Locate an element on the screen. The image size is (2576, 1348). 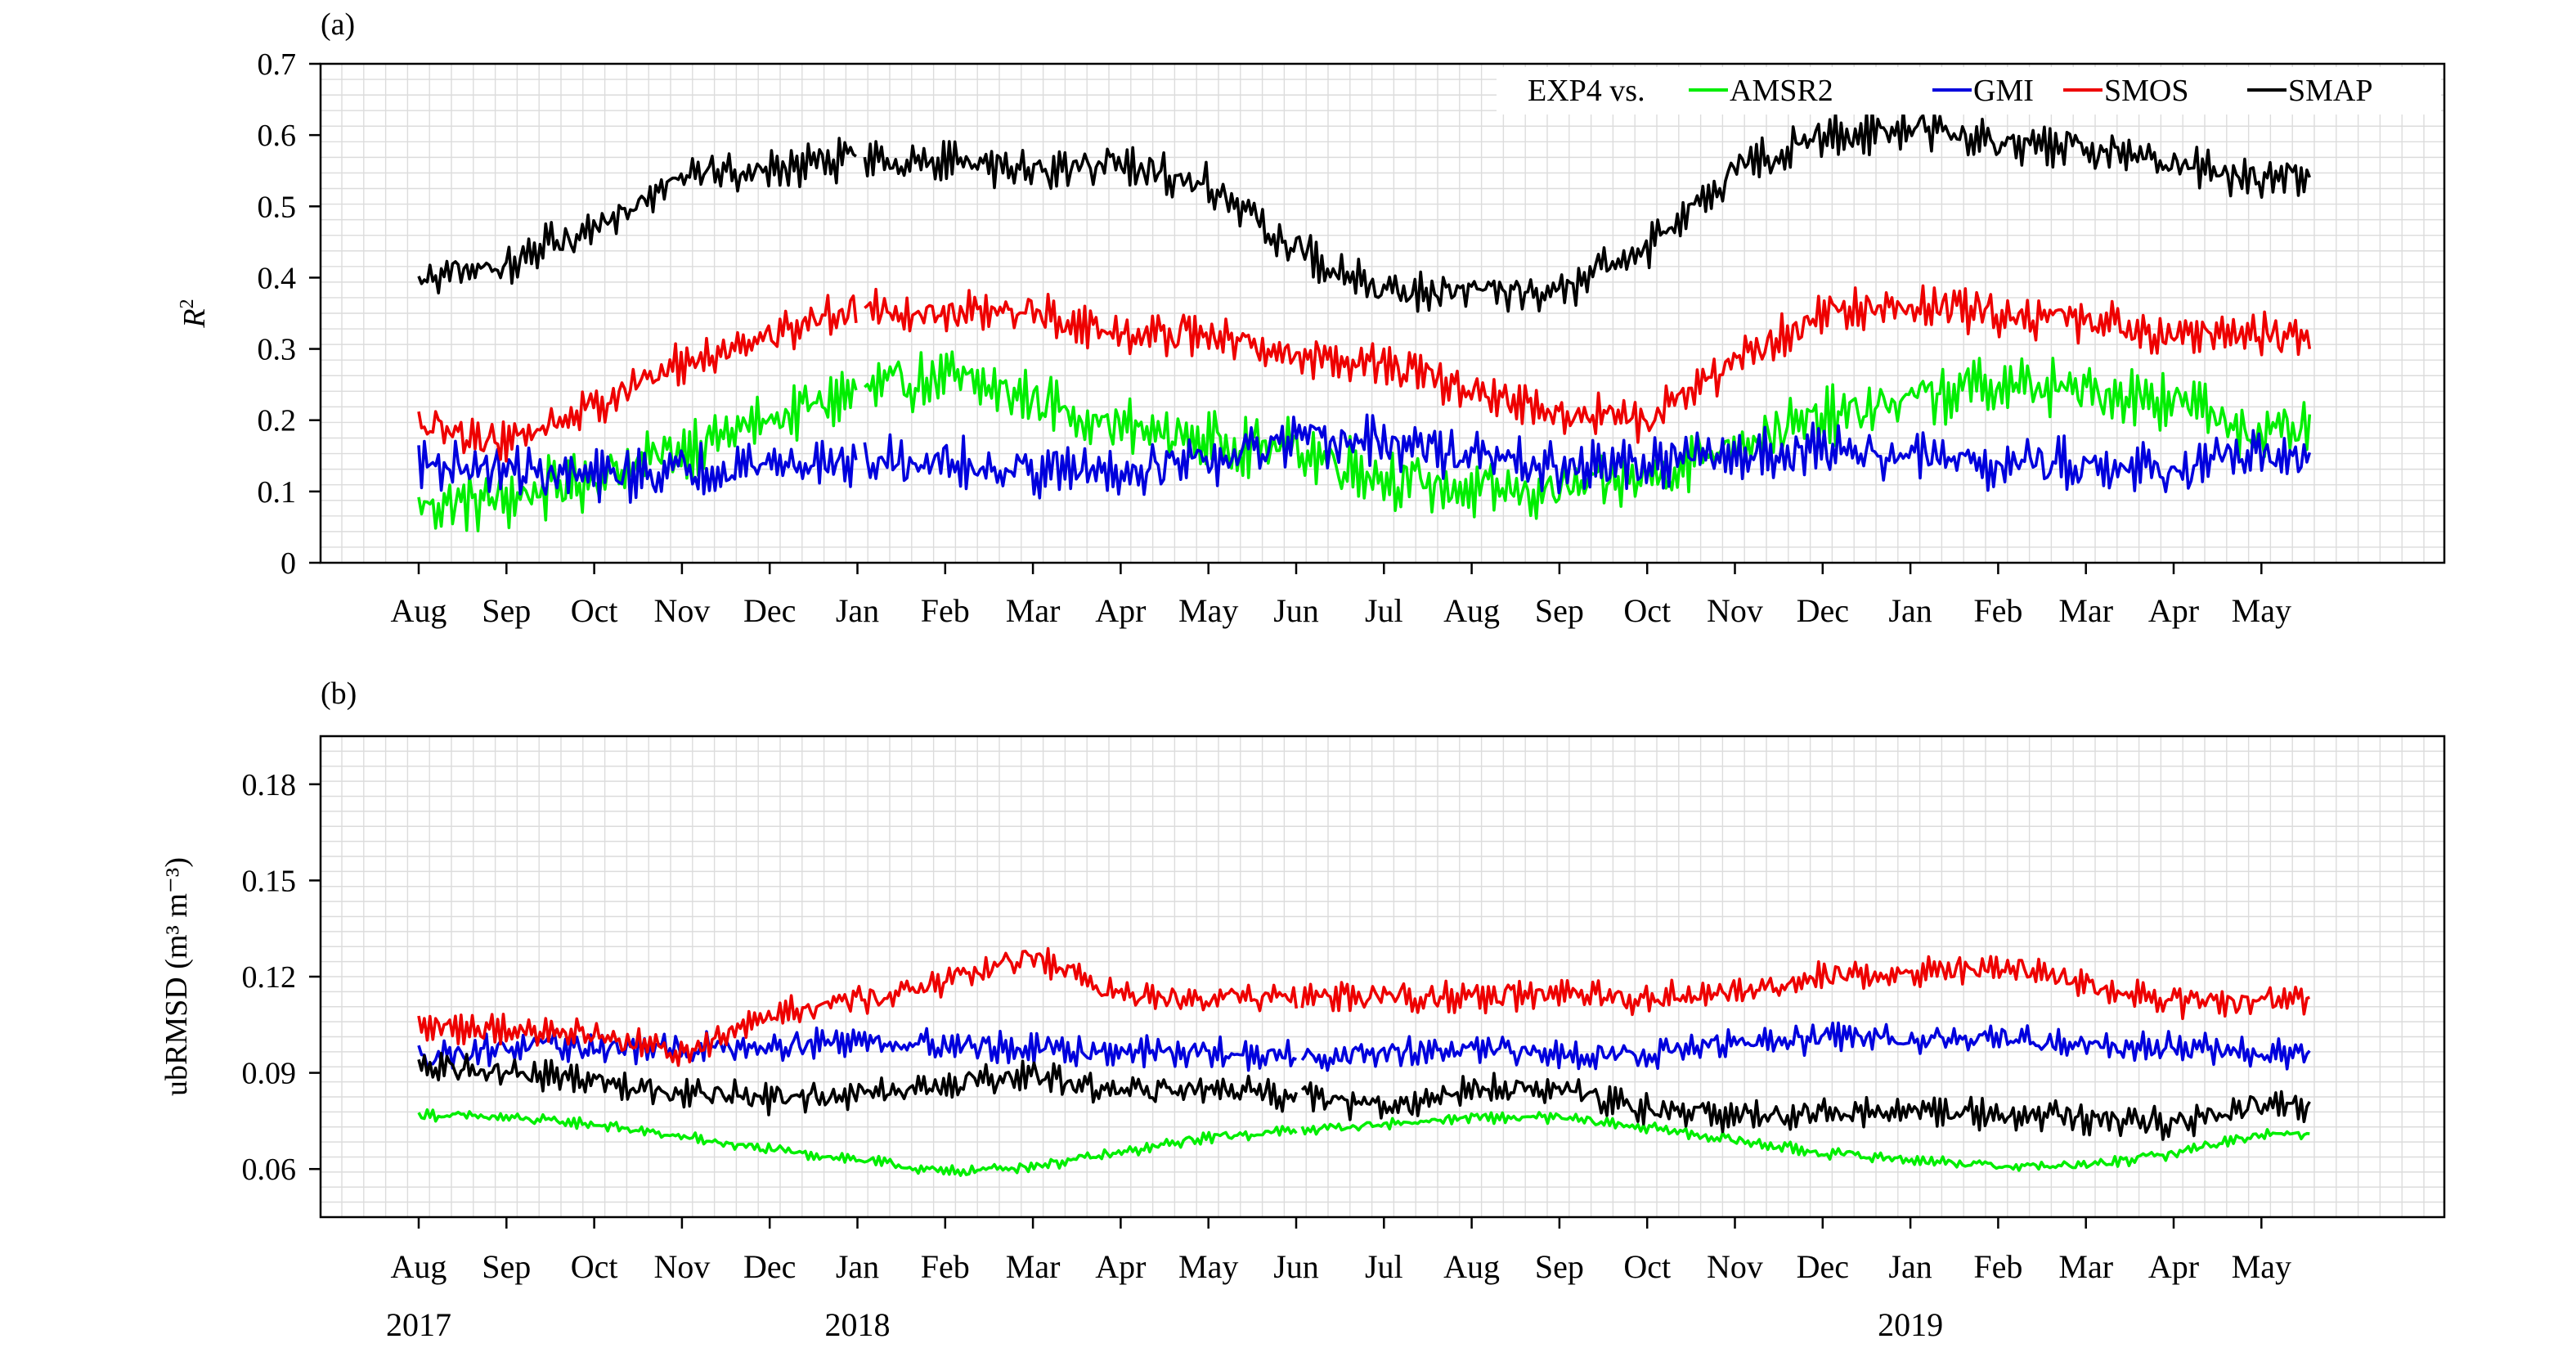
y-tick-label: 0 is located at coordinates (288, 563).